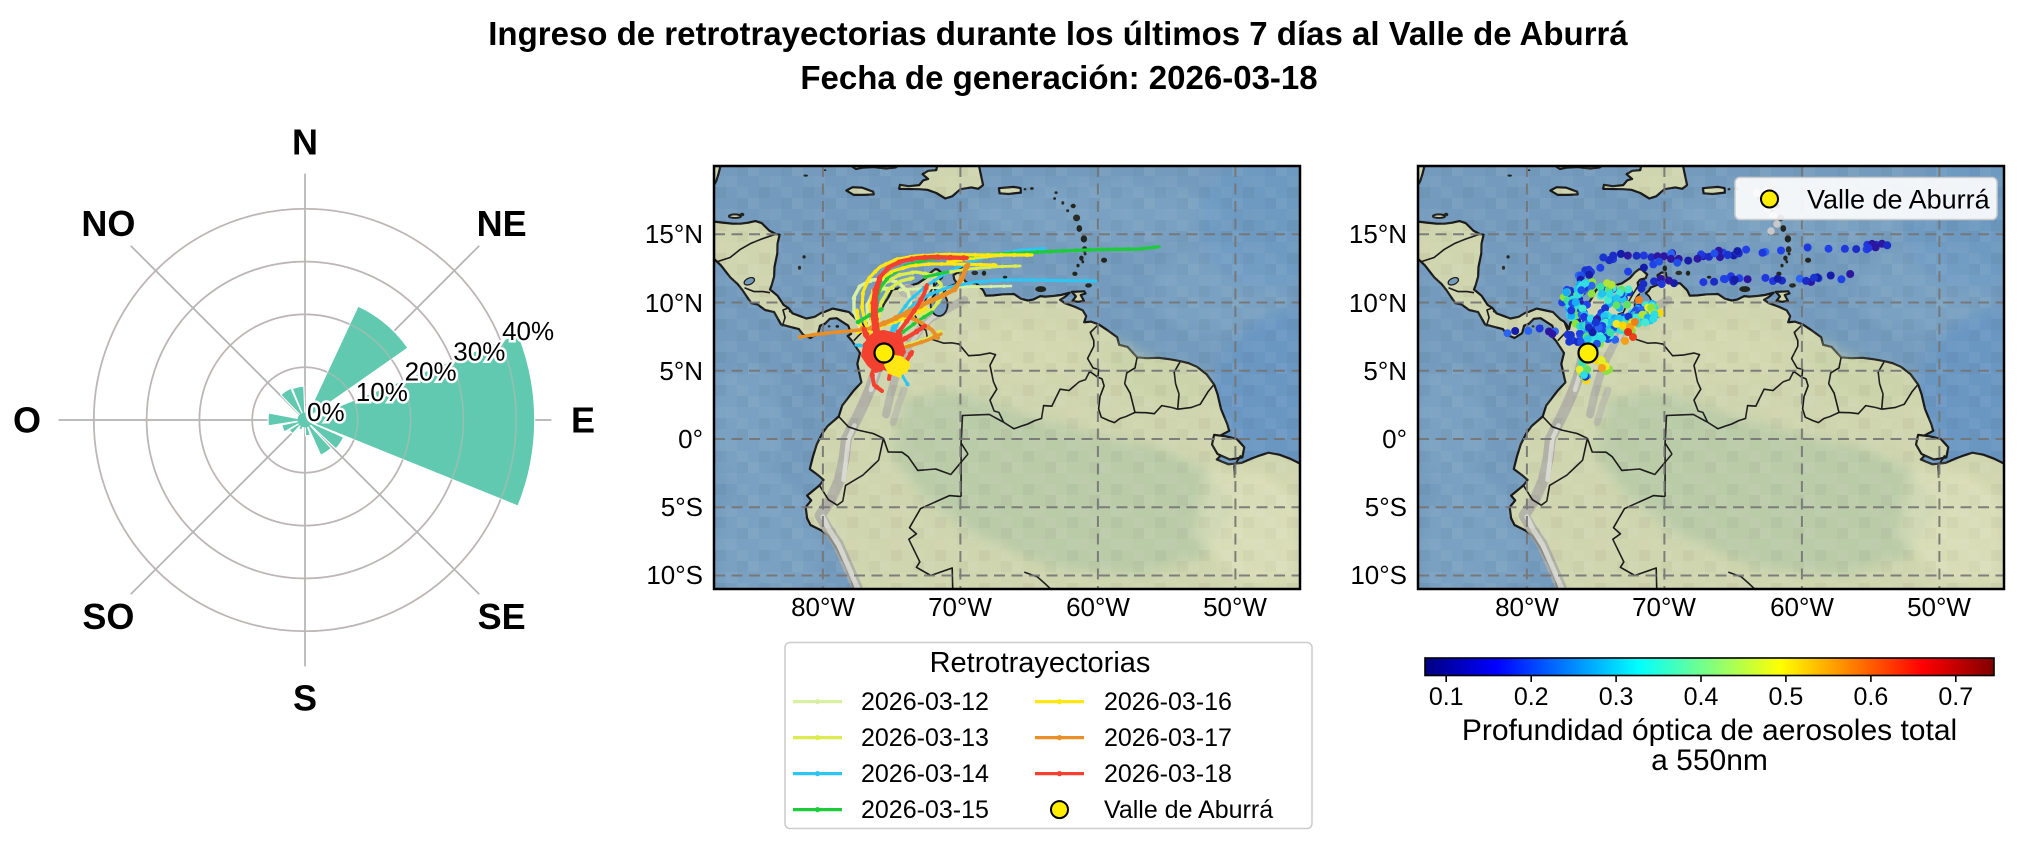  I want to click on svg-text: 0.2, so click(1531, 697).